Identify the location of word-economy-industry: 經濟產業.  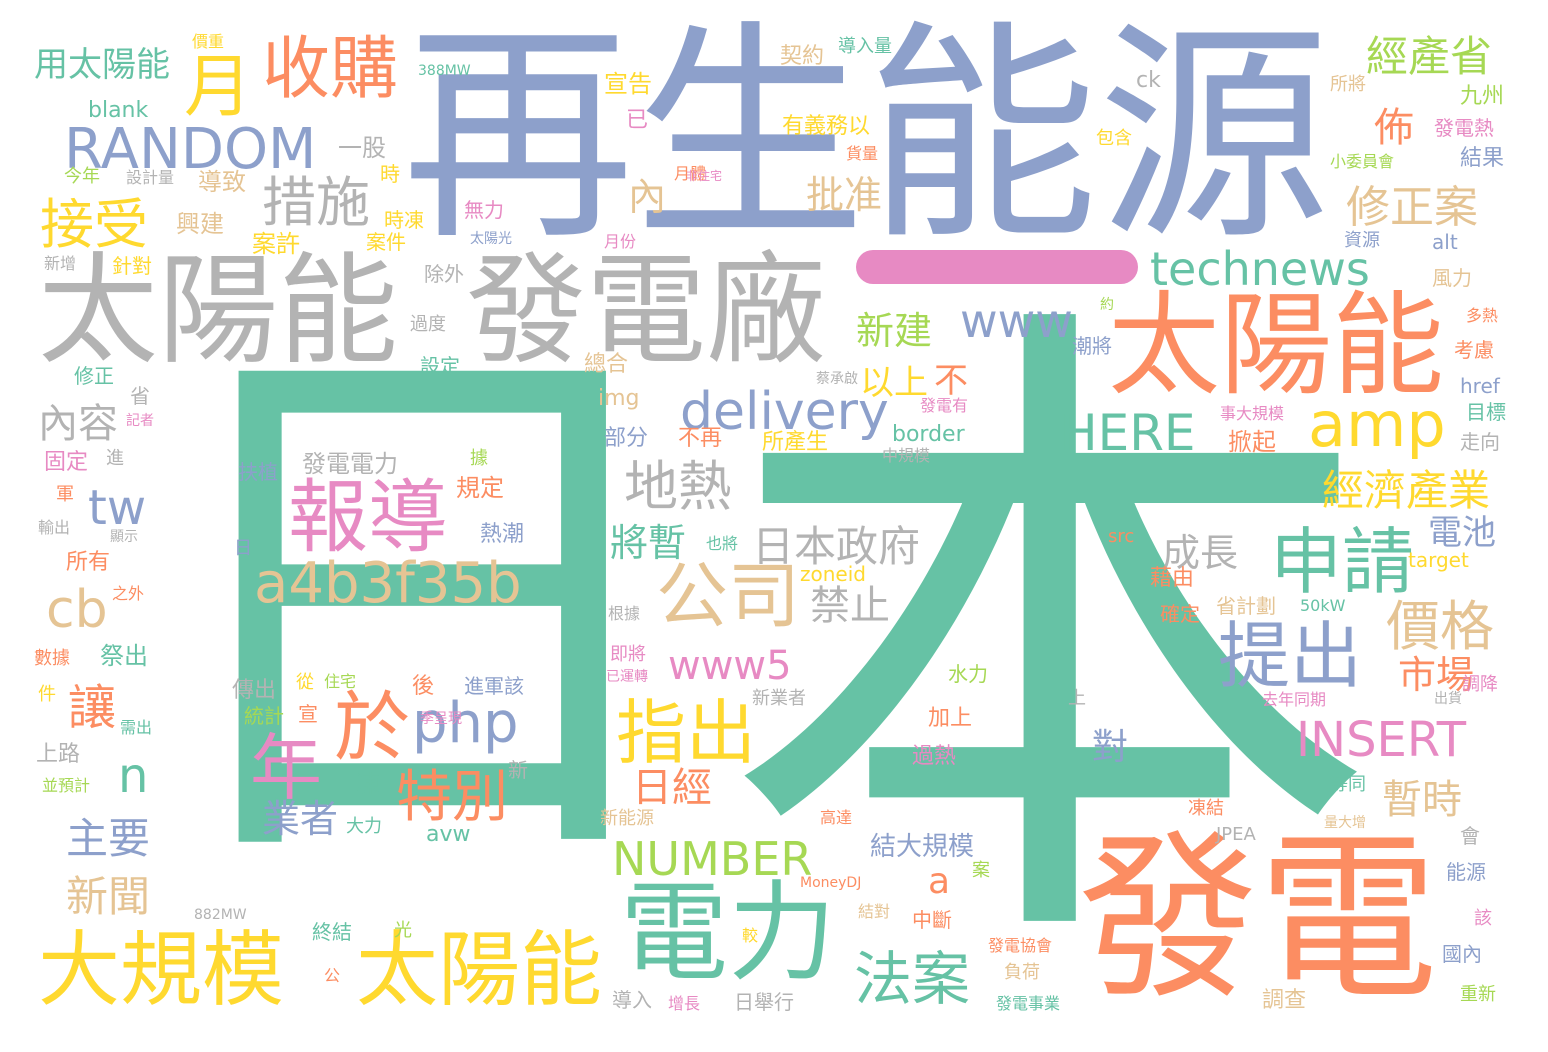
(1406, 490).